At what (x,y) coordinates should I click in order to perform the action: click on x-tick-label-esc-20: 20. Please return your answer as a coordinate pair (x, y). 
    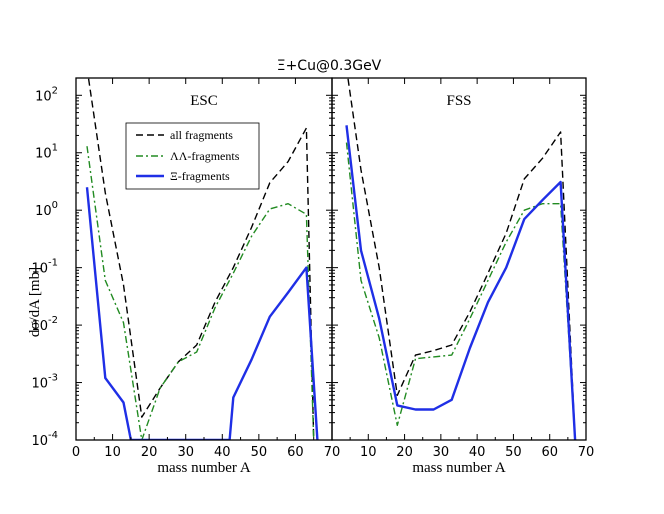
    Looking at the image, I should click on (149, 452).